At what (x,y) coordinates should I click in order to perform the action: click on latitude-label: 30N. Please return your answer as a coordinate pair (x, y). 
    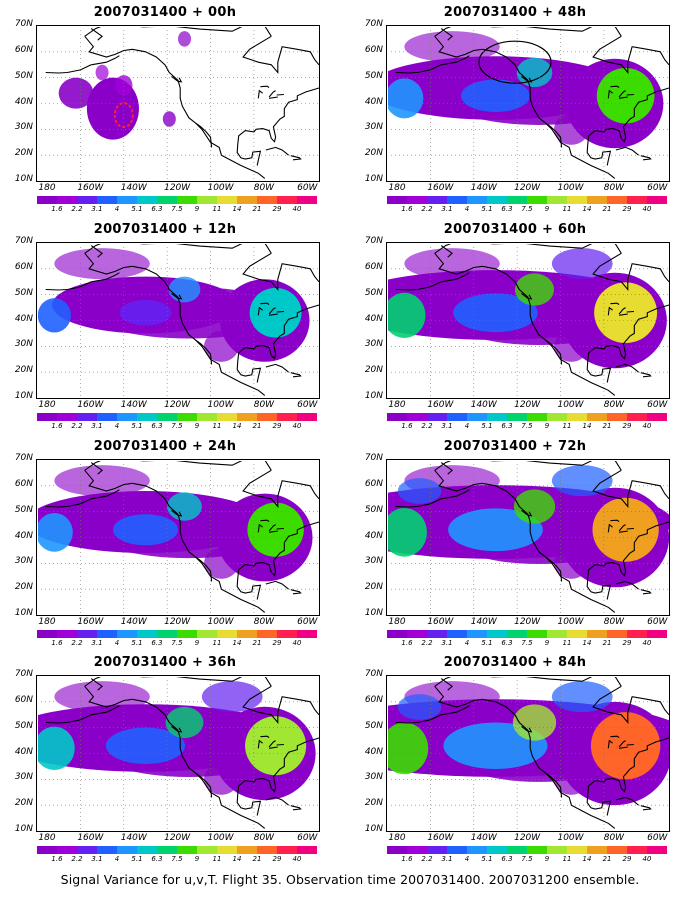
    Looking at the image, I should click on (23, 344).